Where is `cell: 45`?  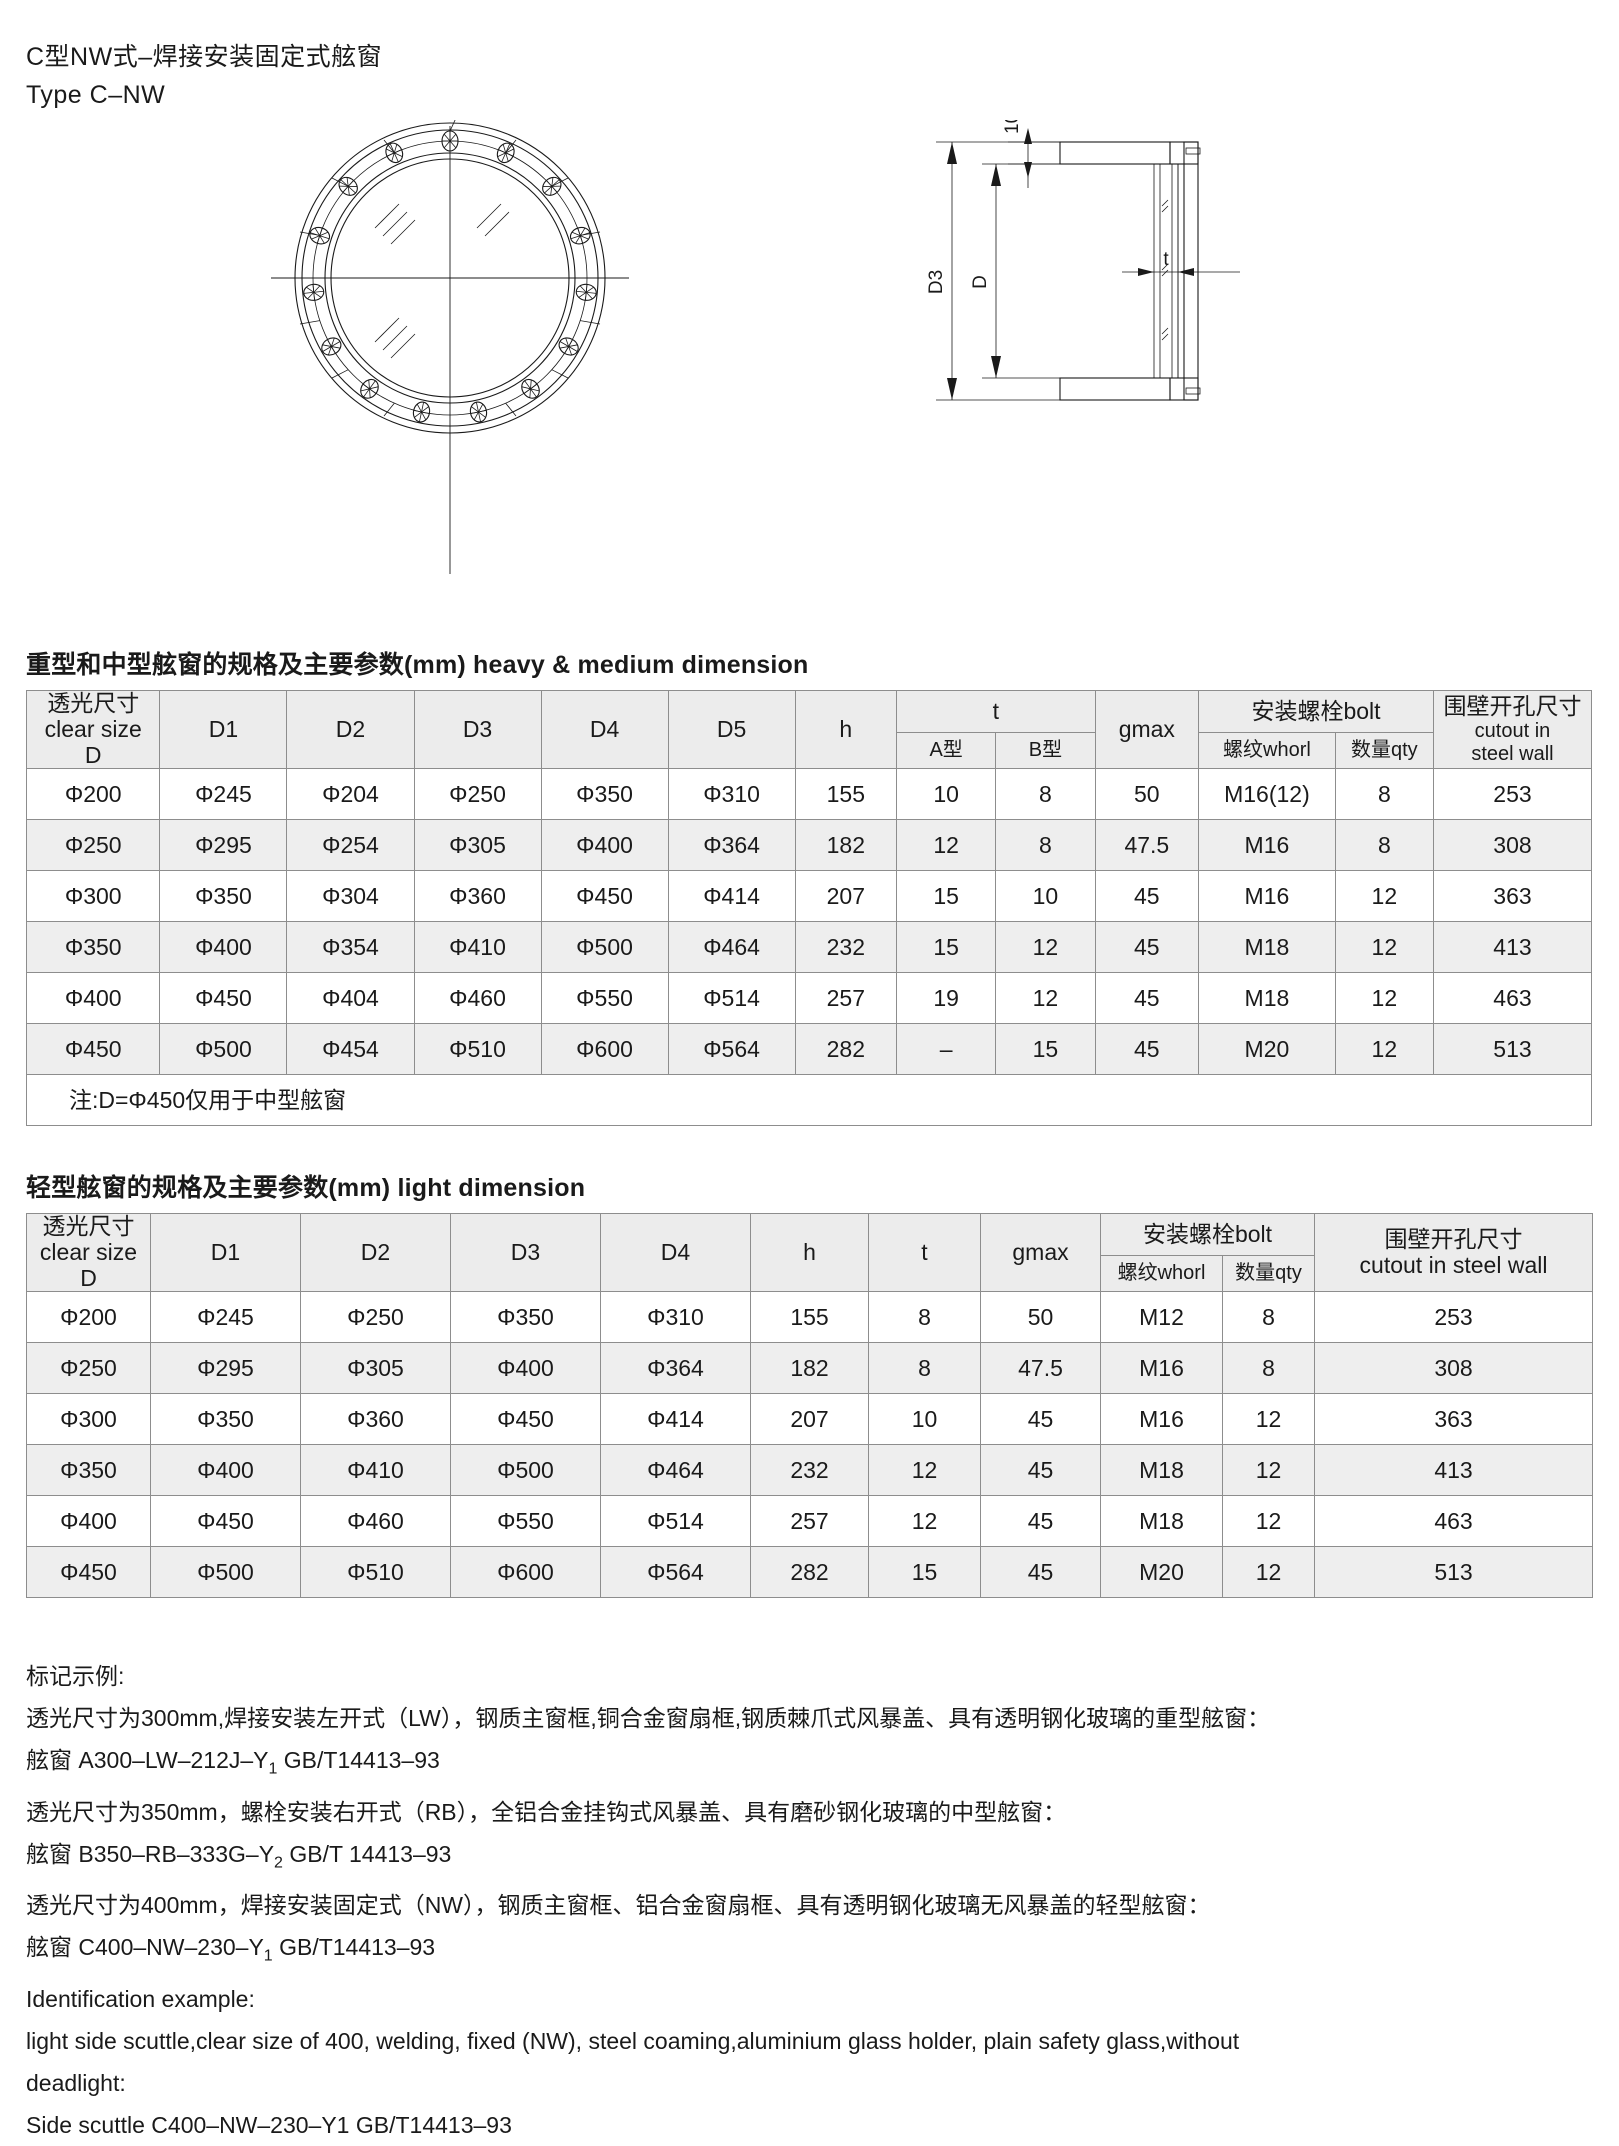
cell: 45 is located at coordinates (1040, 1572).